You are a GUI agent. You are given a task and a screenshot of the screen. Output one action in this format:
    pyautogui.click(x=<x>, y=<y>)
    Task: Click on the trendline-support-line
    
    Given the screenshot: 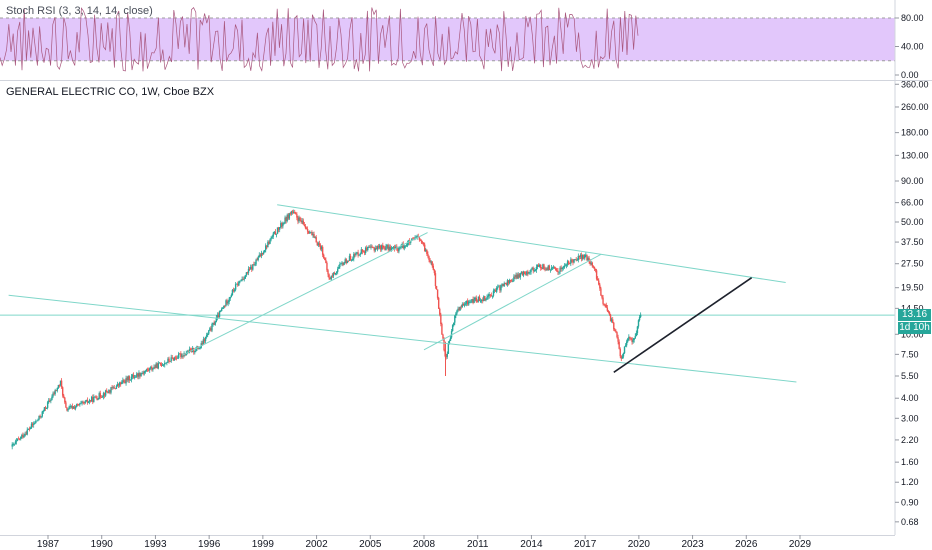 What is the action you would take?
    pyautogui.click(x=683, y=325)
    